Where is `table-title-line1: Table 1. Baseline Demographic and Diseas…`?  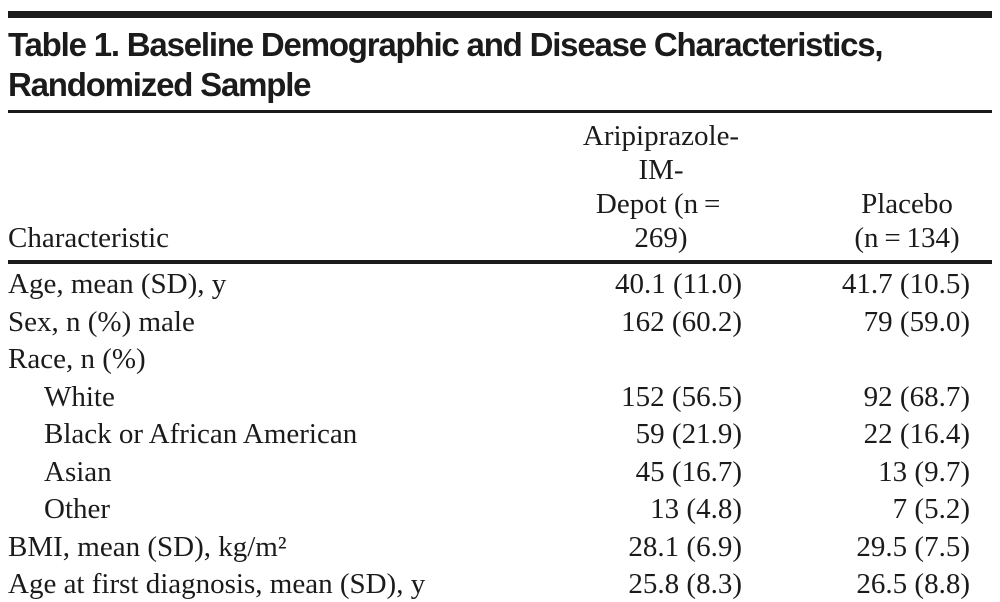
table-title-line1: Table 1. Baseline Demographic and Diseas… is located at coordinates (446, 44).